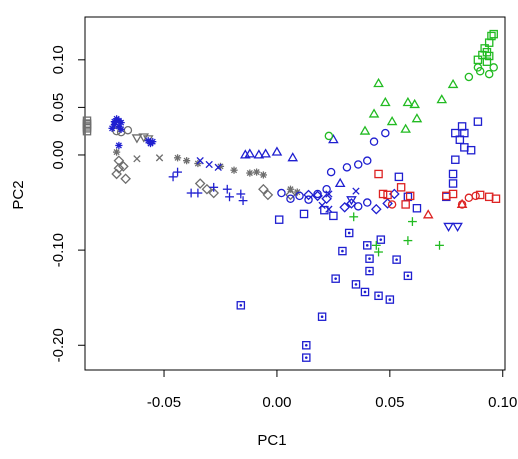 The width and height of the screenshot is (518, 459). I want to click on x-tick-label: 0.10, so click(502, 402).